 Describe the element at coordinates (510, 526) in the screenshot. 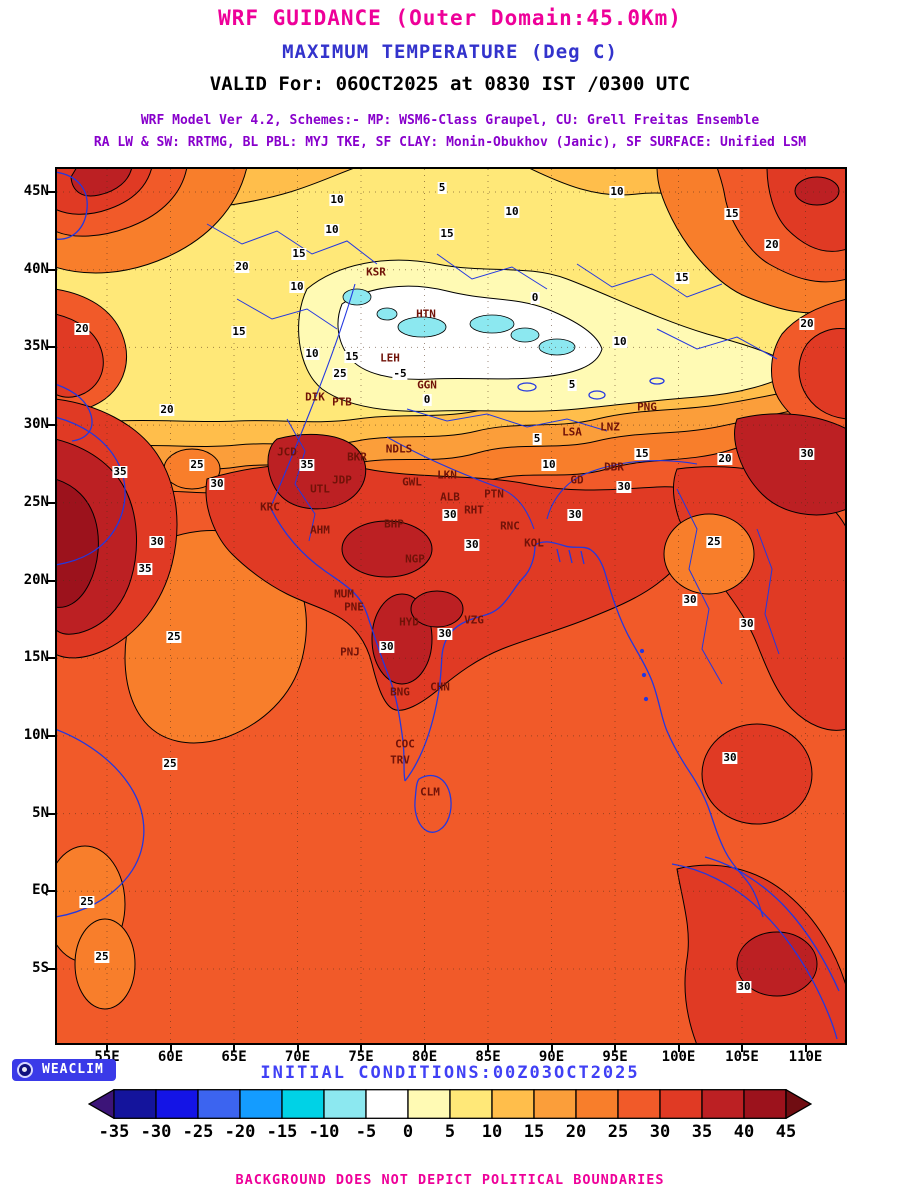

I see `station-label: RNC` at that location.